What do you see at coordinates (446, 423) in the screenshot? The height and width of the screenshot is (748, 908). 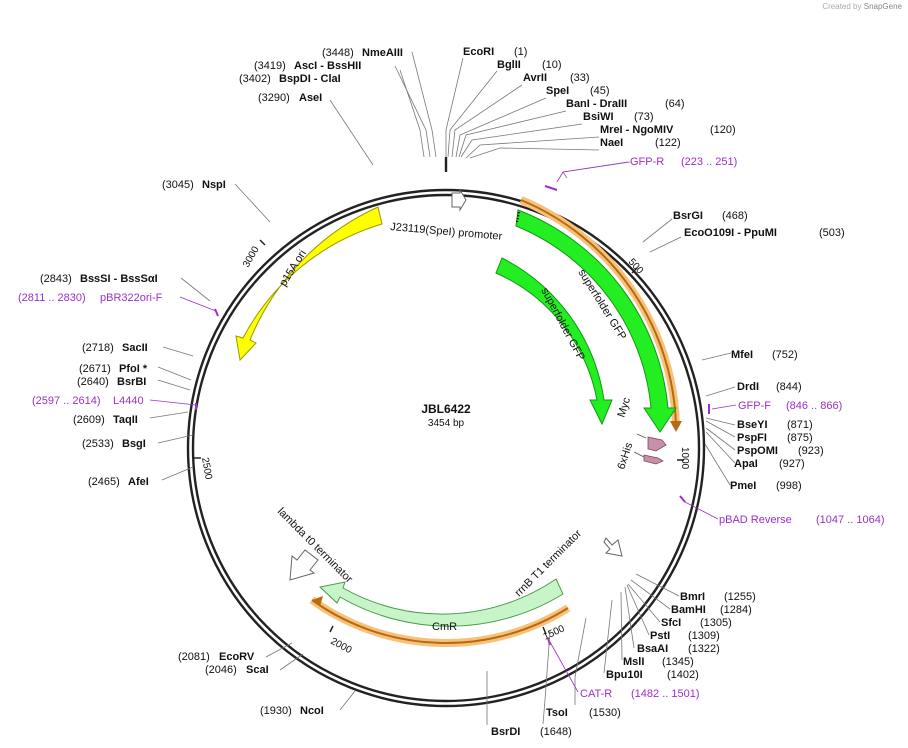 I see `plasmid-size: 3454 bp` at bounding box center [446, 423].